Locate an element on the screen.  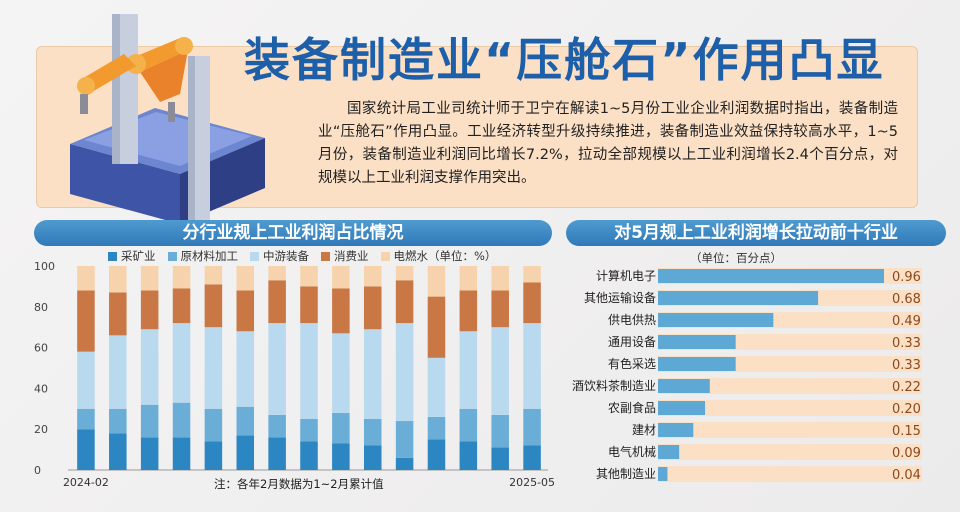
category-label: 电气机械 is located at coordinates (632, 451).